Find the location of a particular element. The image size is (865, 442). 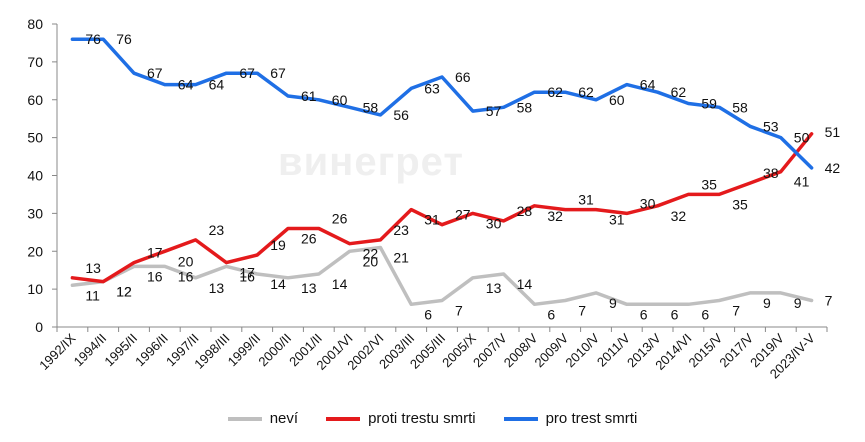

data-label: 63 is located at coordinates (432, 88).